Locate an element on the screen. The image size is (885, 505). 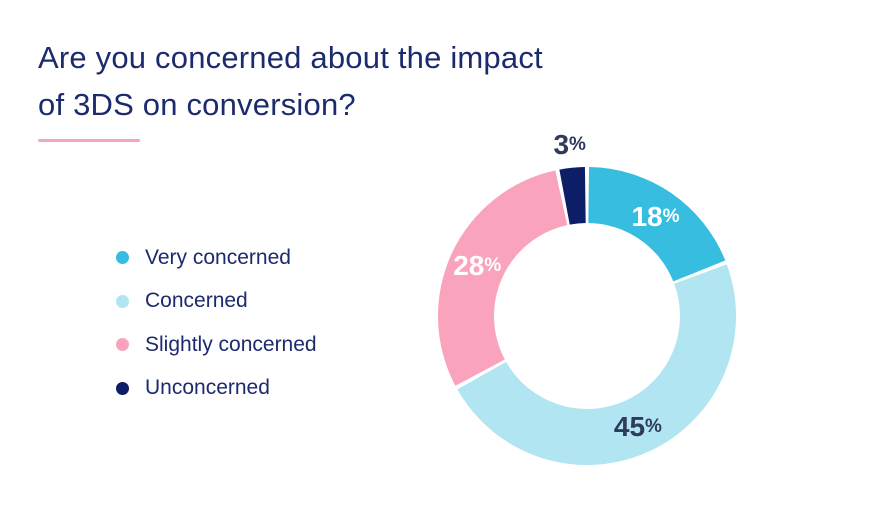
legend-label-slightly-concerned: Slightly concerned is located at coordinates (231, 344).